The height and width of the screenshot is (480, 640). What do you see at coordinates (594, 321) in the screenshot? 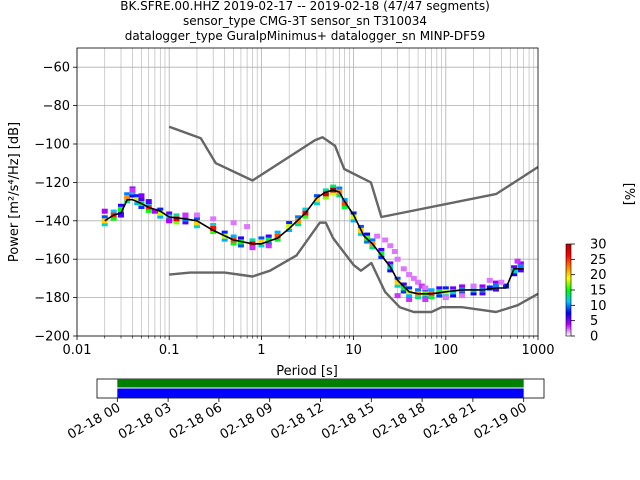
I see `colorbar-tick-label: 5` at bounding box center [594, 321].